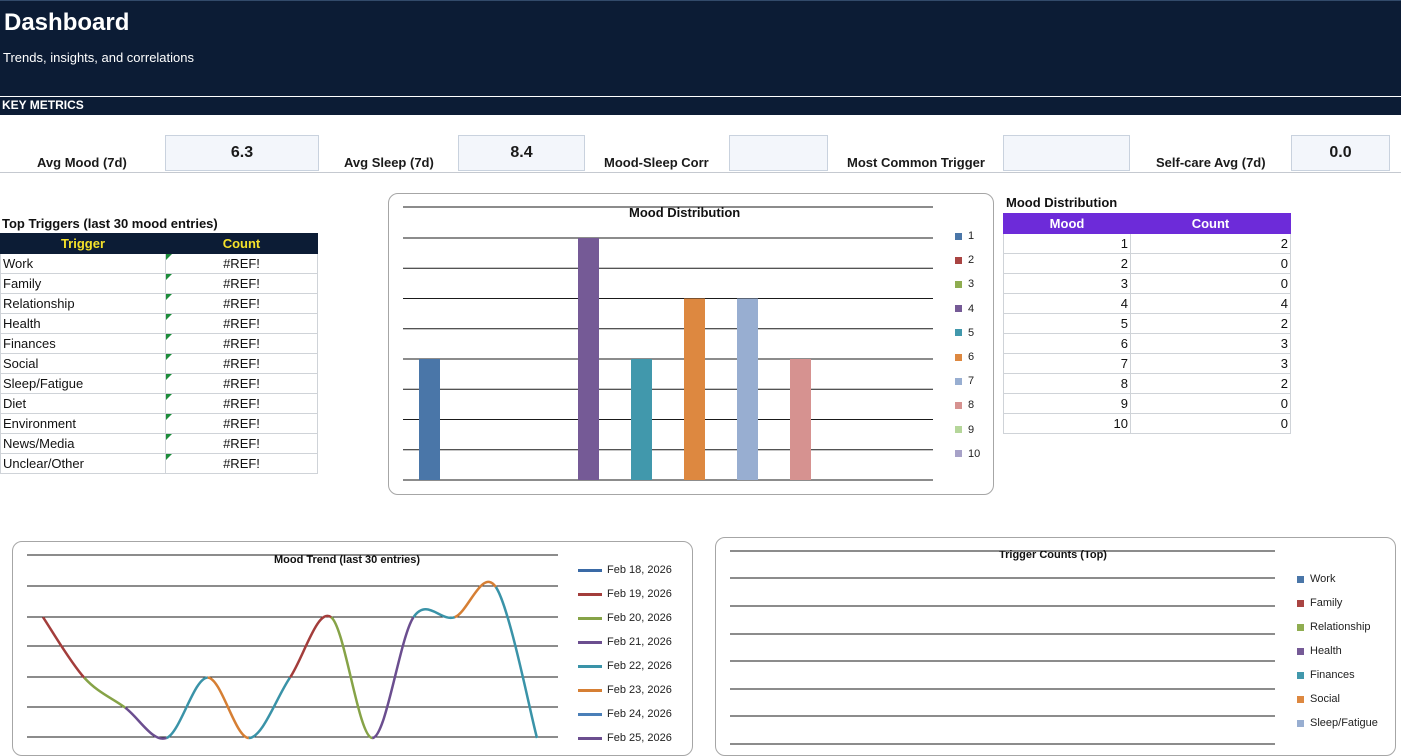 This screenshot has width=1401, height=756. Describe the element at coordinates (83, 423) in the screenshot. I see `trigger-name-cell: Environment` at that location.